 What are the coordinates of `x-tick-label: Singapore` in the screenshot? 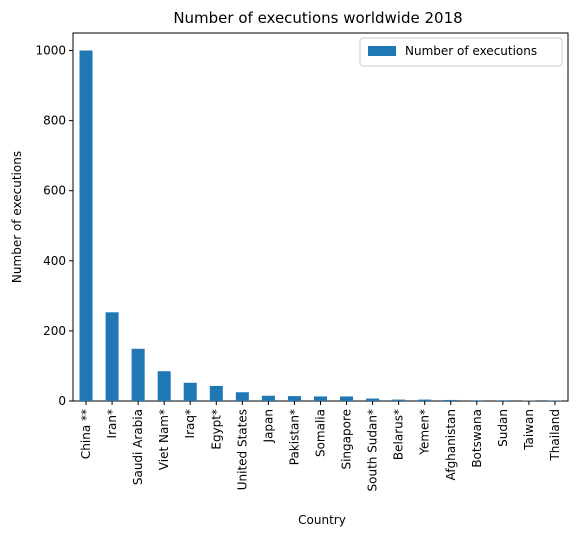 It's located at (347, 439).